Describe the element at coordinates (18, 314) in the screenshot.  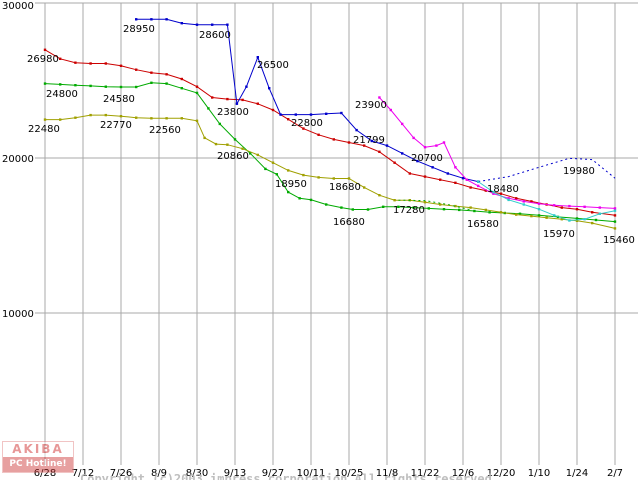
I see `y-tick-label: 10000` at that location.